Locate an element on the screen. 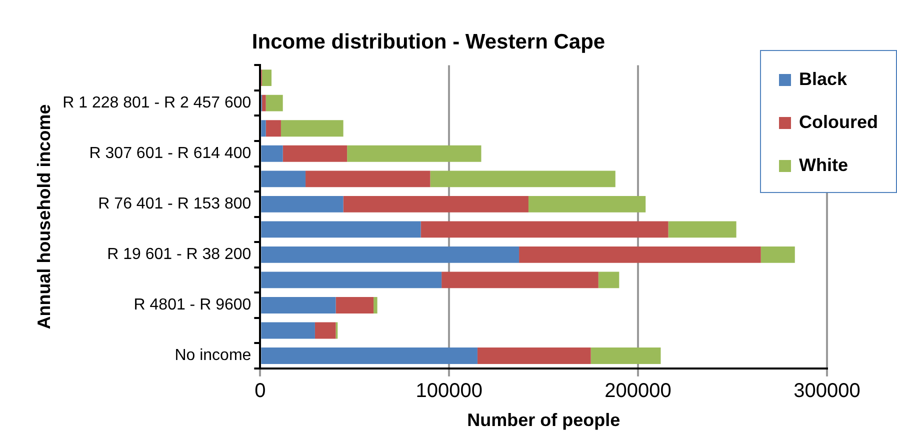 The width and height of the screenshot is (897, 436). y-tick-label: R 19 601 - R 38 200 is located at coordinates (179, 255).